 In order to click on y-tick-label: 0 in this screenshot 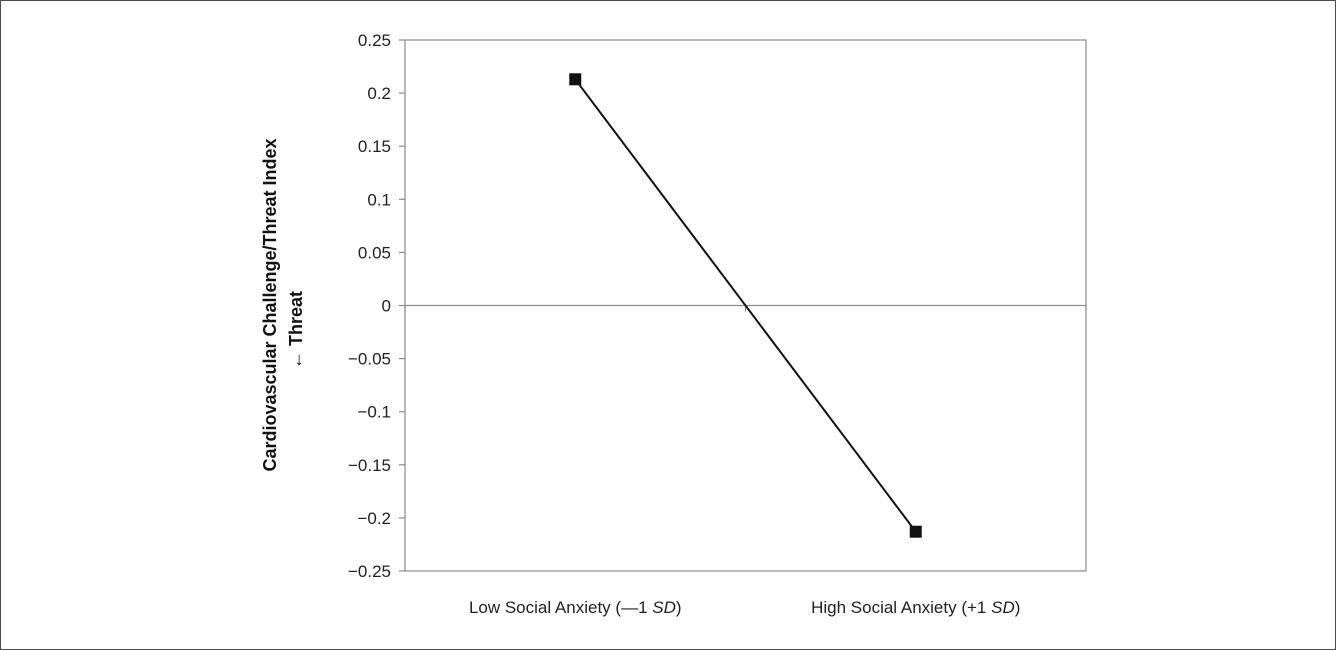, I will do `click(386, 306)`.